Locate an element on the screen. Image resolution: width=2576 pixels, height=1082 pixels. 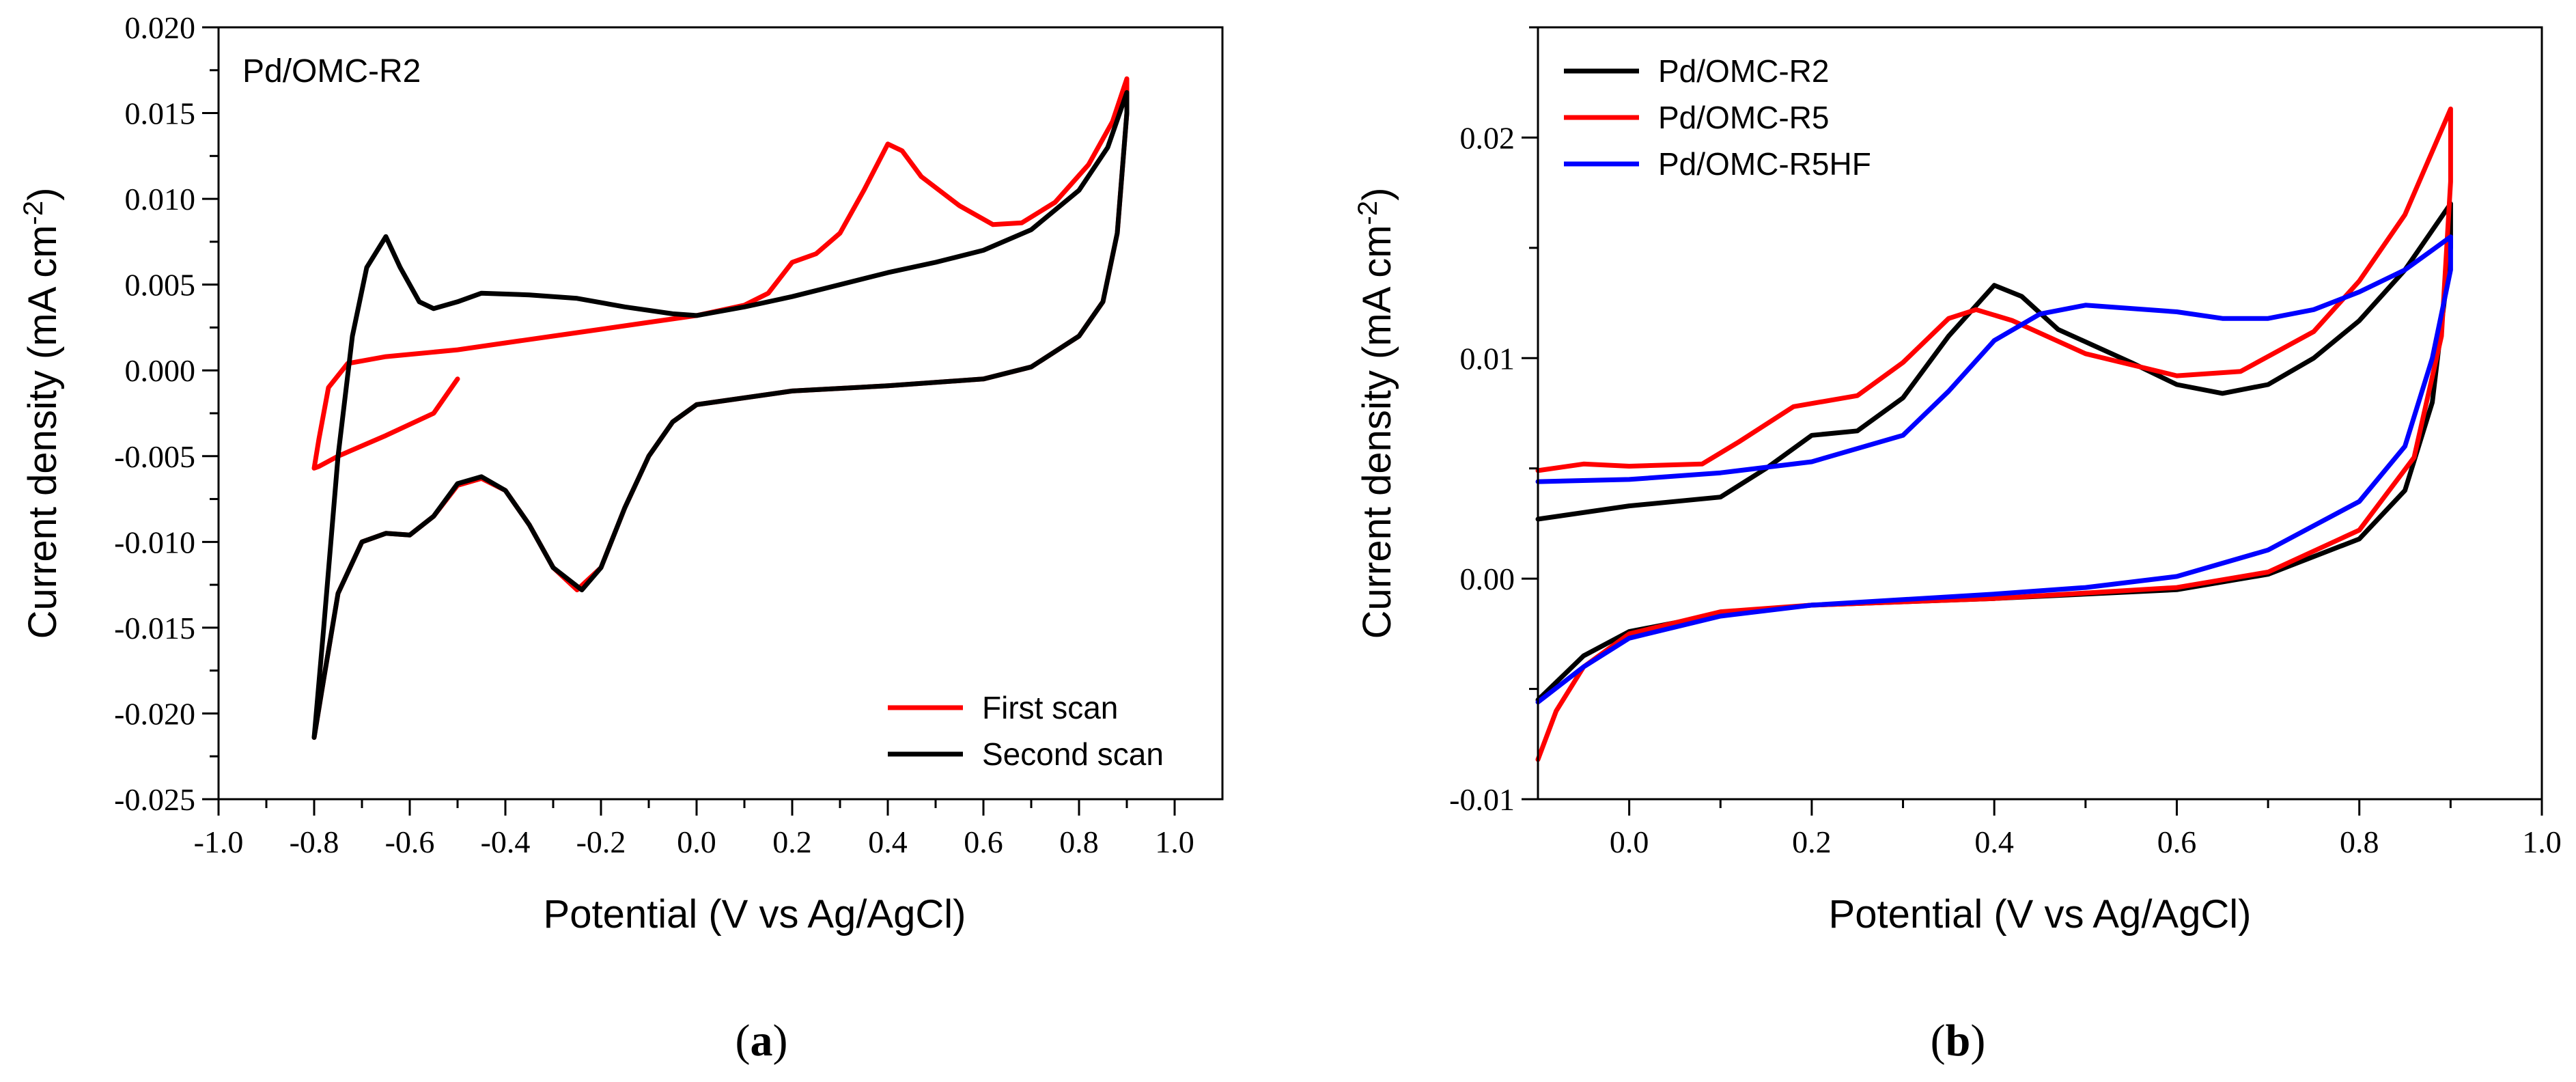
y-tick-label: -0.015 is located at coordinates (154, 628).